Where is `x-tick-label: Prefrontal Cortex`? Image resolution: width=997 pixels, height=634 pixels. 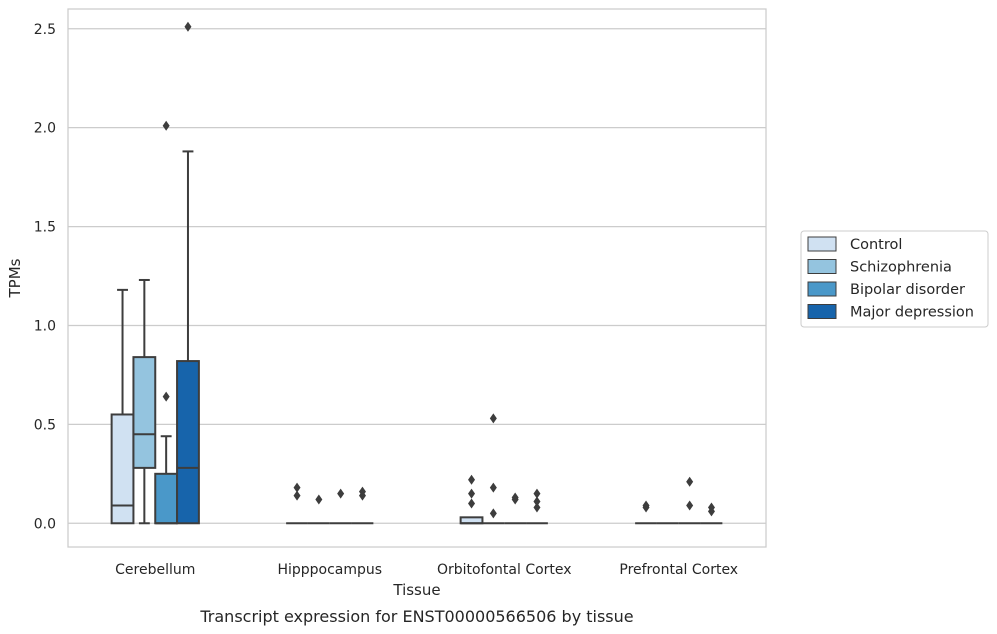 x-tick-label: Prefrontal Cortex is located at coordinates (678, 570).